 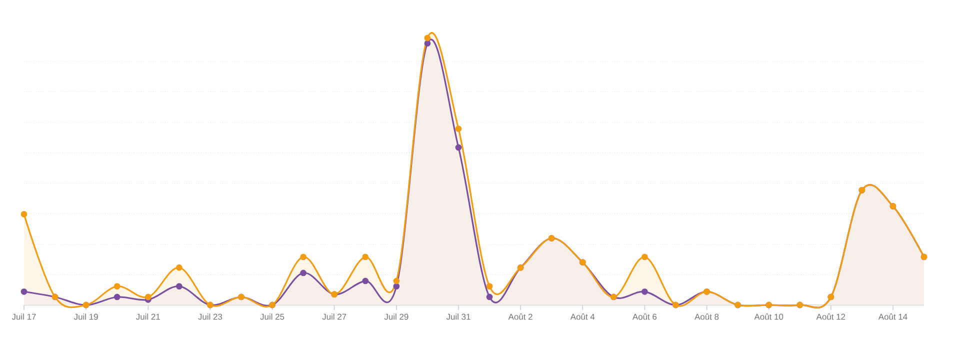 What do you see at coordinates (644, 317) in the screenshot?
I see `x-tick-label: Août 6` at bounding box center [644, 317].